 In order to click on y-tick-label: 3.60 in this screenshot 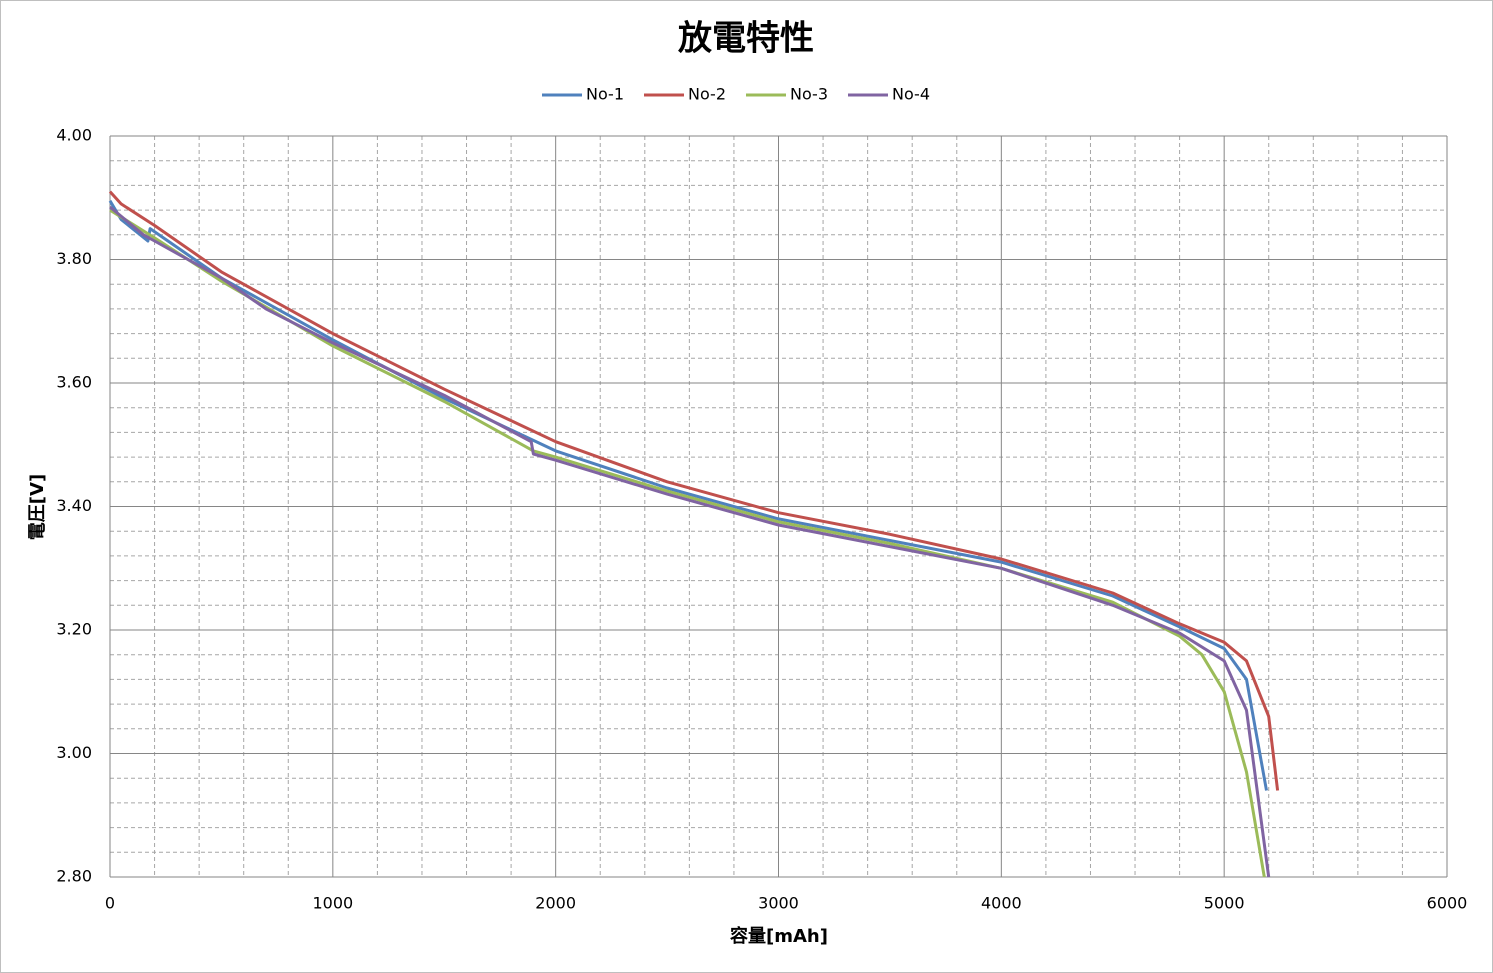, I will do `click(74, 382)`.